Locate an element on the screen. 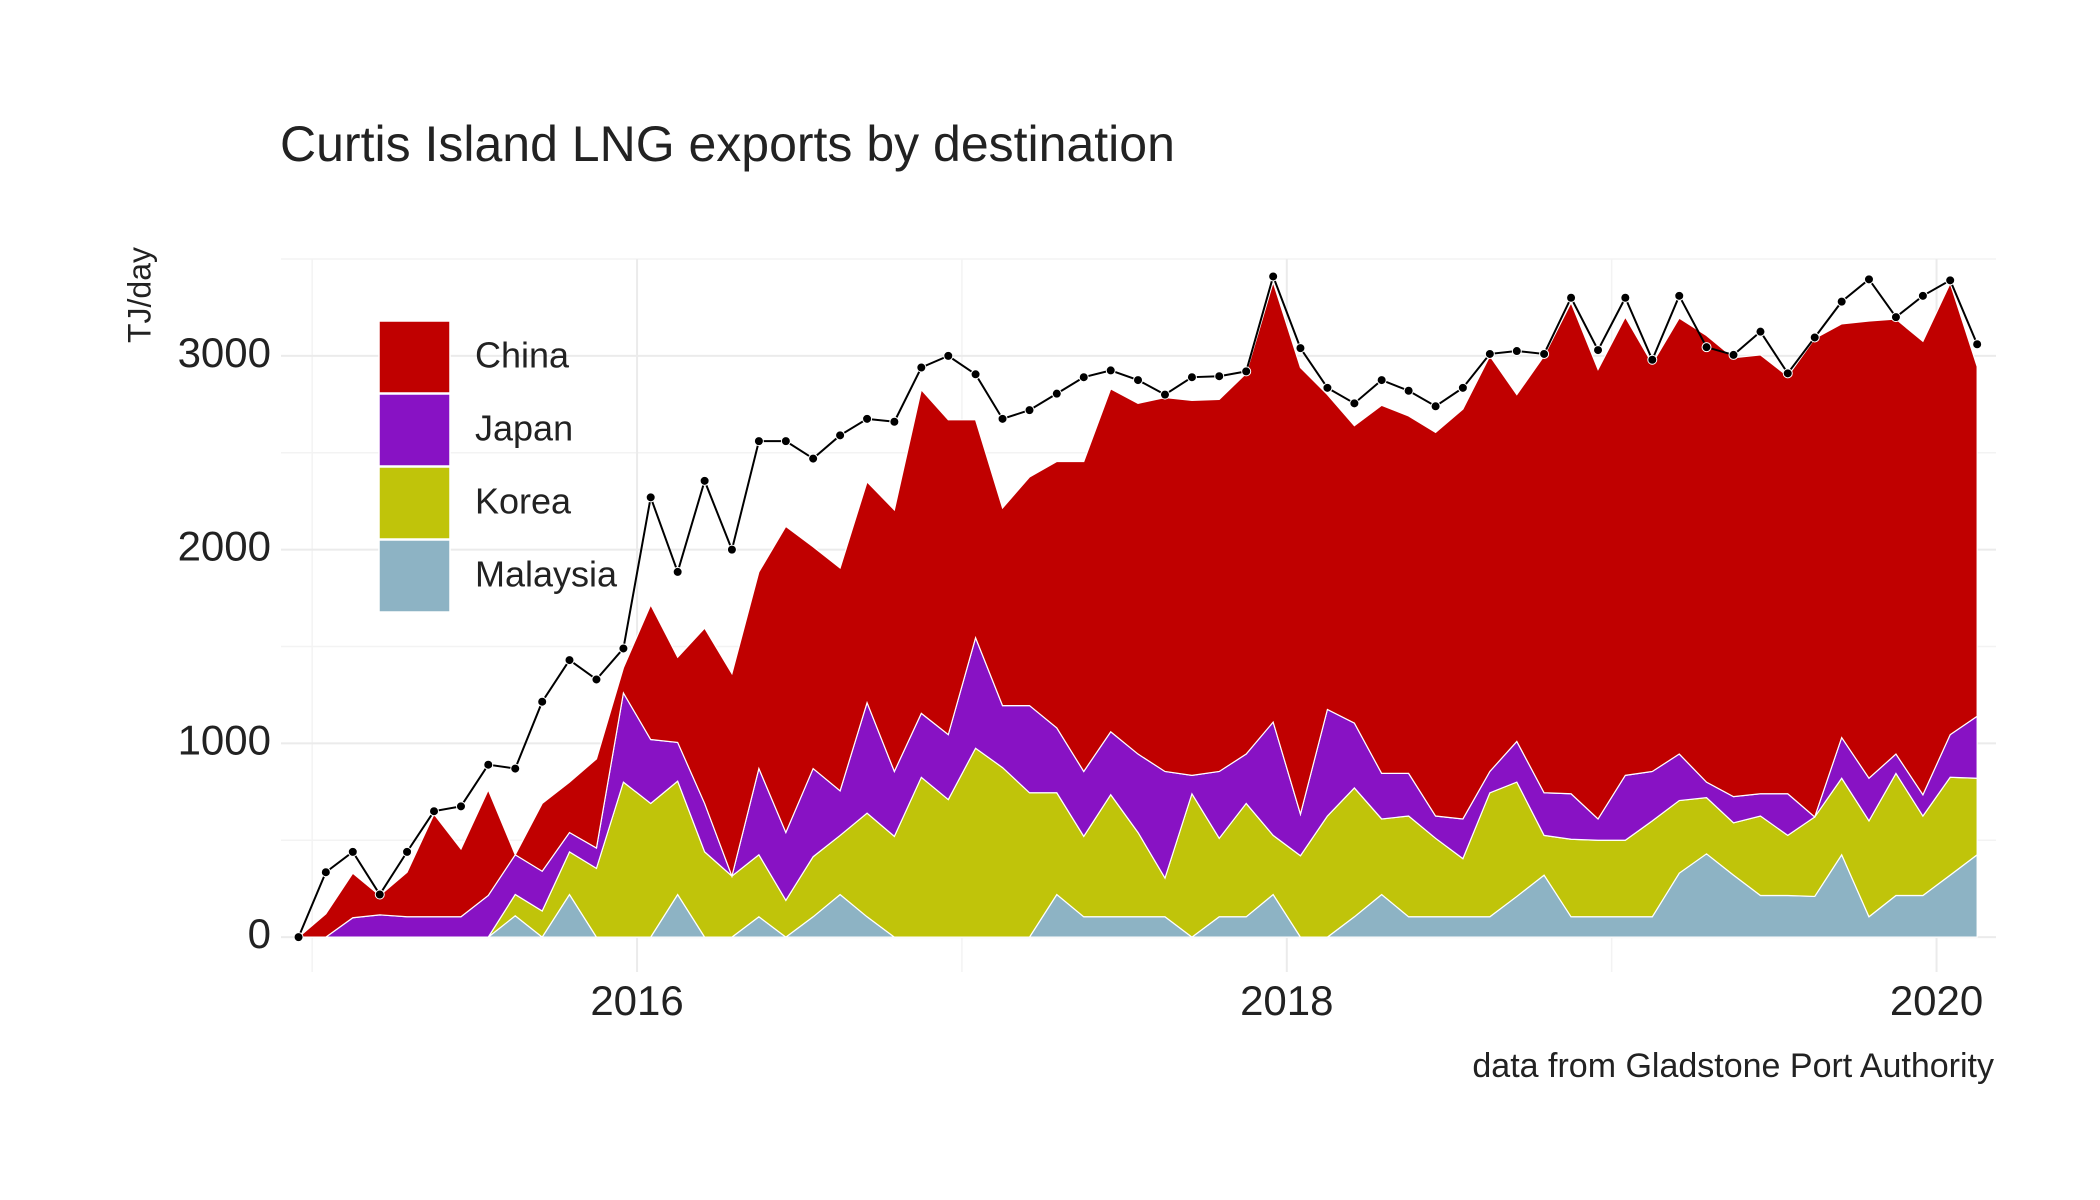 The image size is (2100, 1200). x-tick-label: 2018 is located at coordinates (1286, 1000).